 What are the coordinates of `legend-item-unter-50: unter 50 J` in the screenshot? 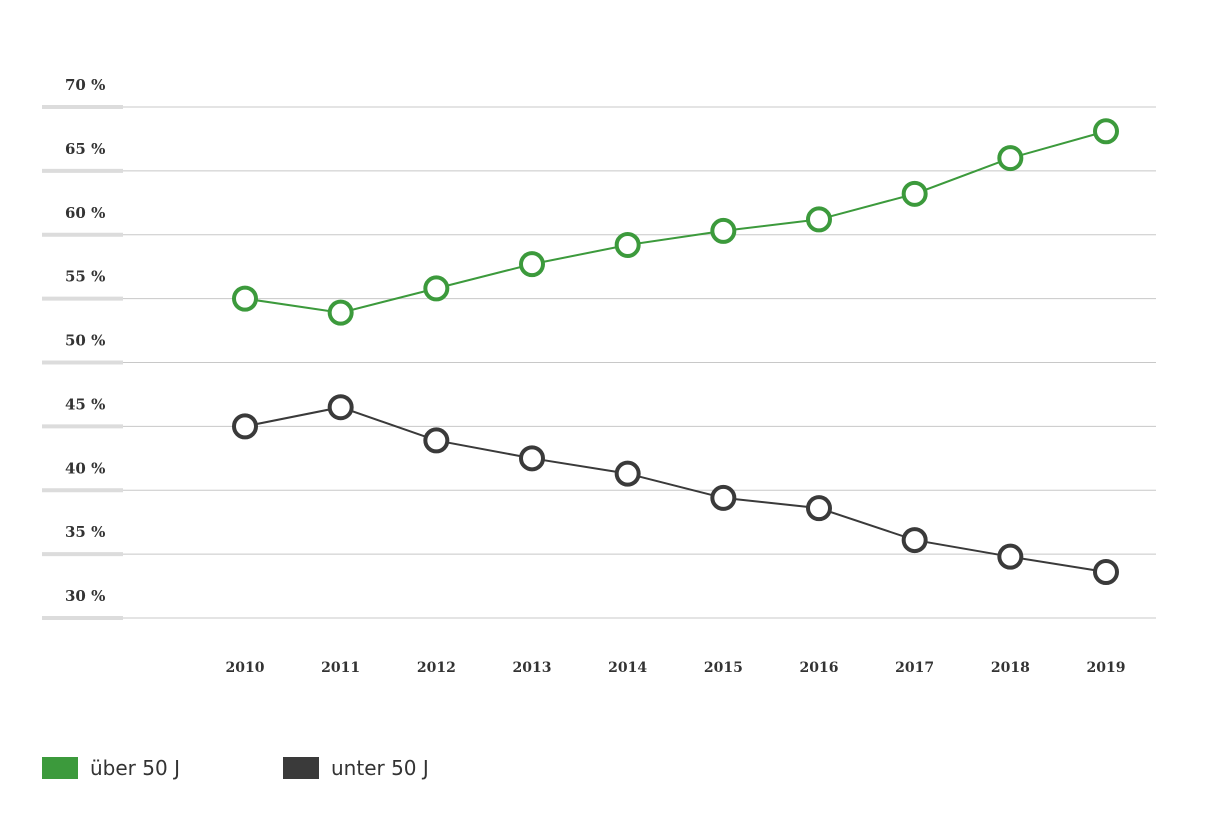 It's located at (356, 768).